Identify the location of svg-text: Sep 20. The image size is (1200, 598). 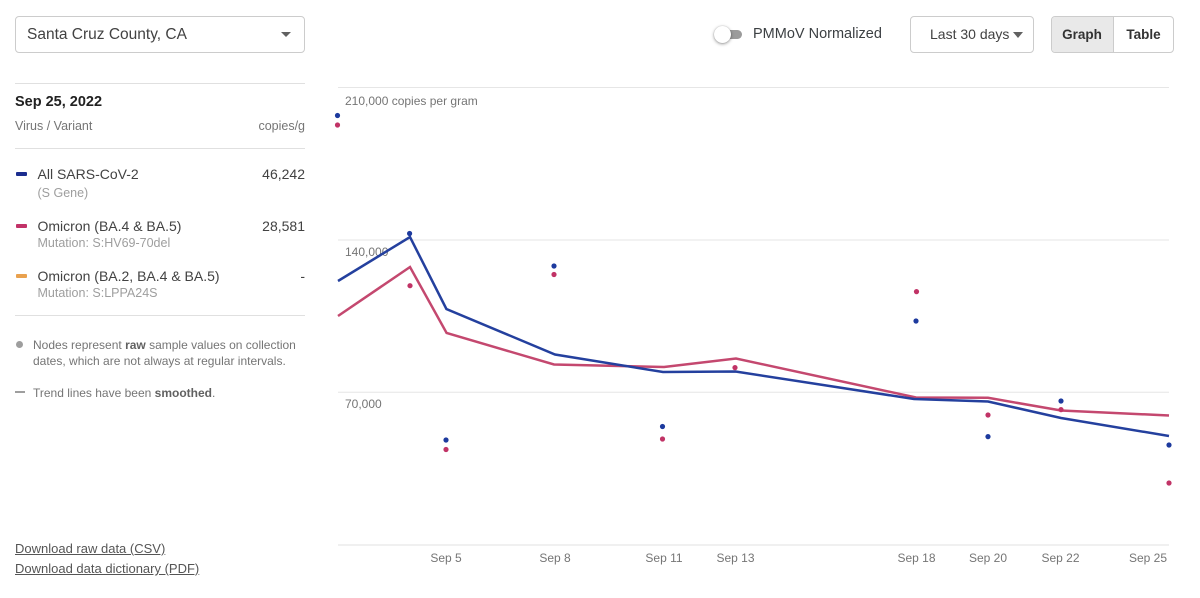
(988, 558).